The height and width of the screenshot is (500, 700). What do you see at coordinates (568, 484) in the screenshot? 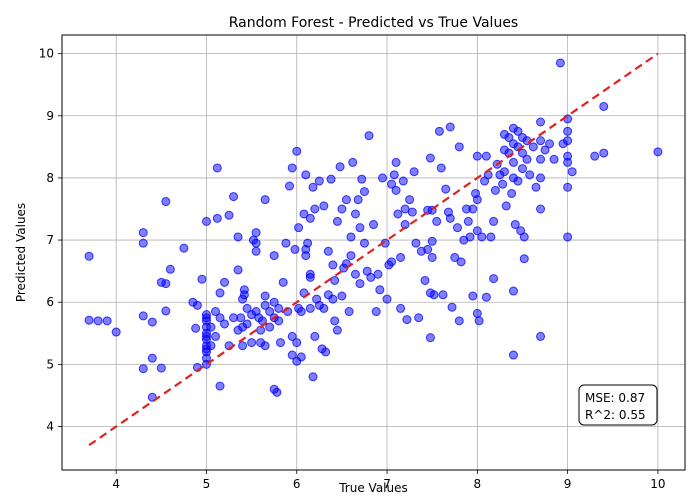
I see `x-tick-label: 9` at bounding box center [568, 484].